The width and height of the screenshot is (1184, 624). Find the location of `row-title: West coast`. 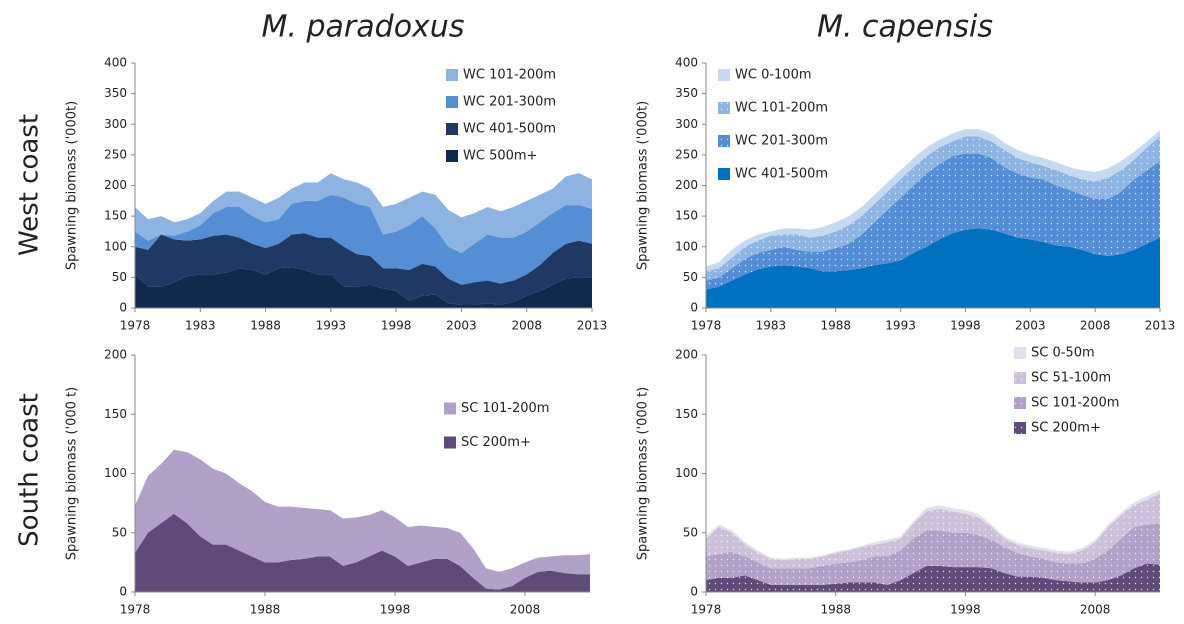

row-title: West coast is located at coordinates (30, 185).